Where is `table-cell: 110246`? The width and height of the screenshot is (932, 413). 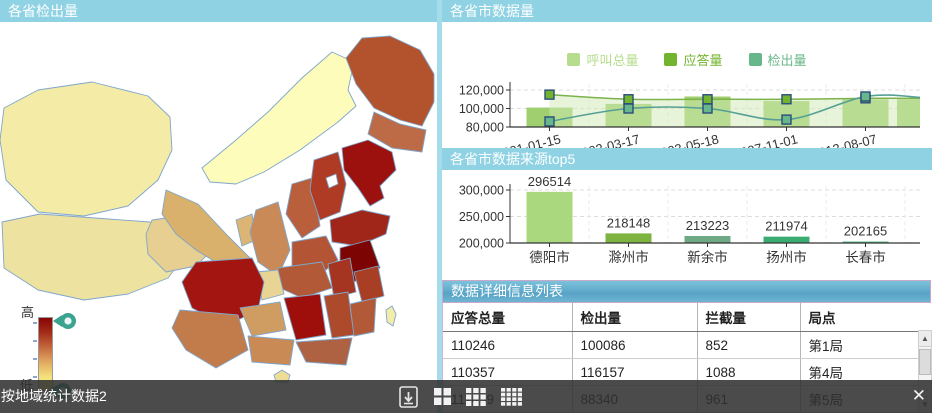
table-cell: 110246 is located at coordinates (508, 345).